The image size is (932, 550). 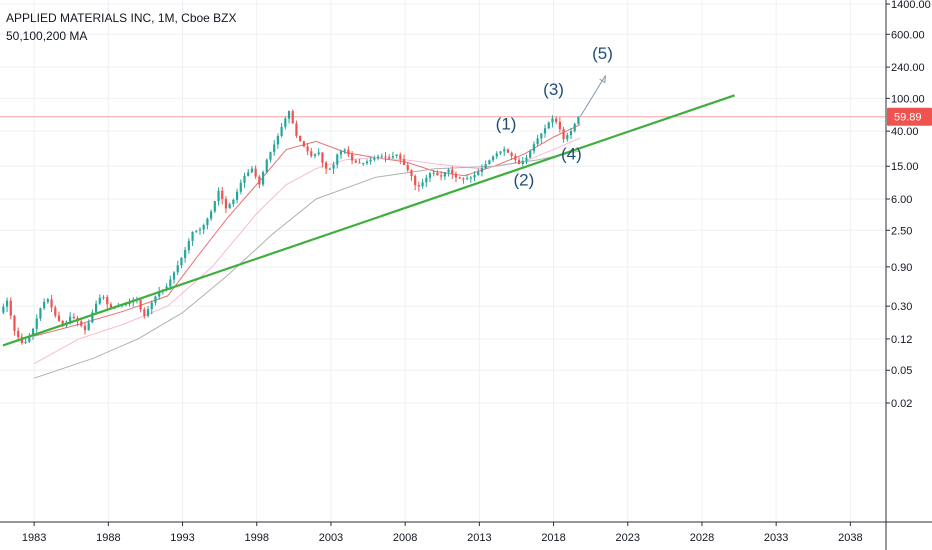 What do you see at coordinates (571, 154) in the screenshot?
I see `wave-label: (4)` at bounding box center [571, 154].